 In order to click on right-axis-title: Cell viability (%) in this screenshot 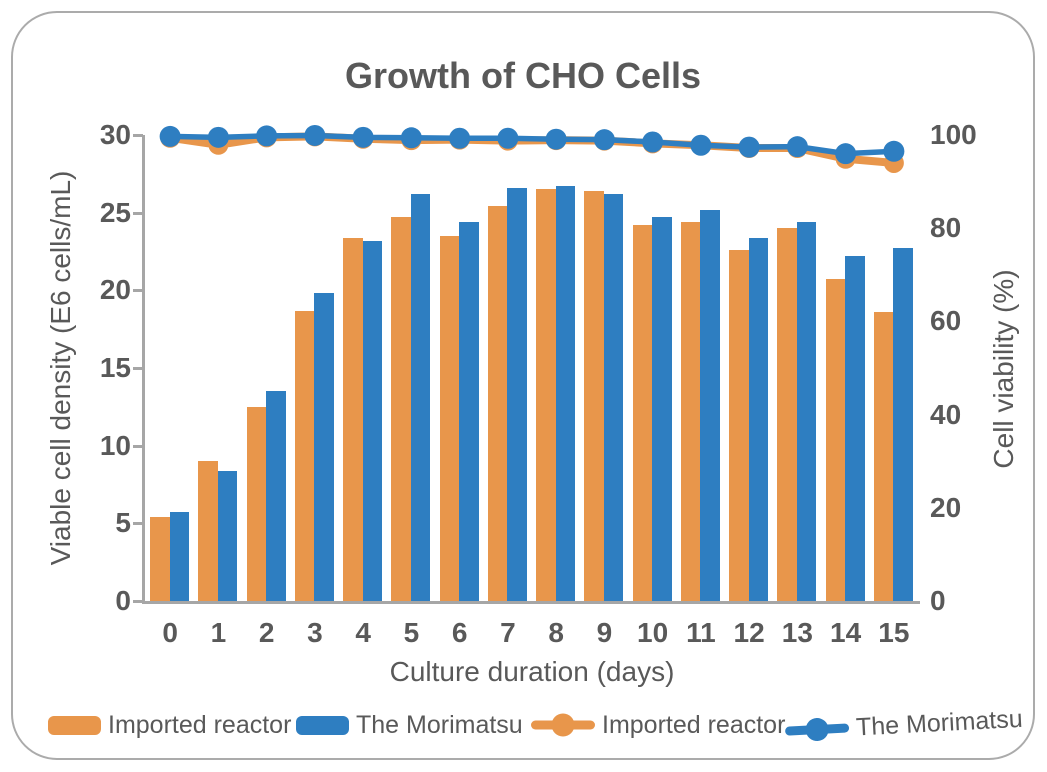, I will do `click(1003, 369)`.